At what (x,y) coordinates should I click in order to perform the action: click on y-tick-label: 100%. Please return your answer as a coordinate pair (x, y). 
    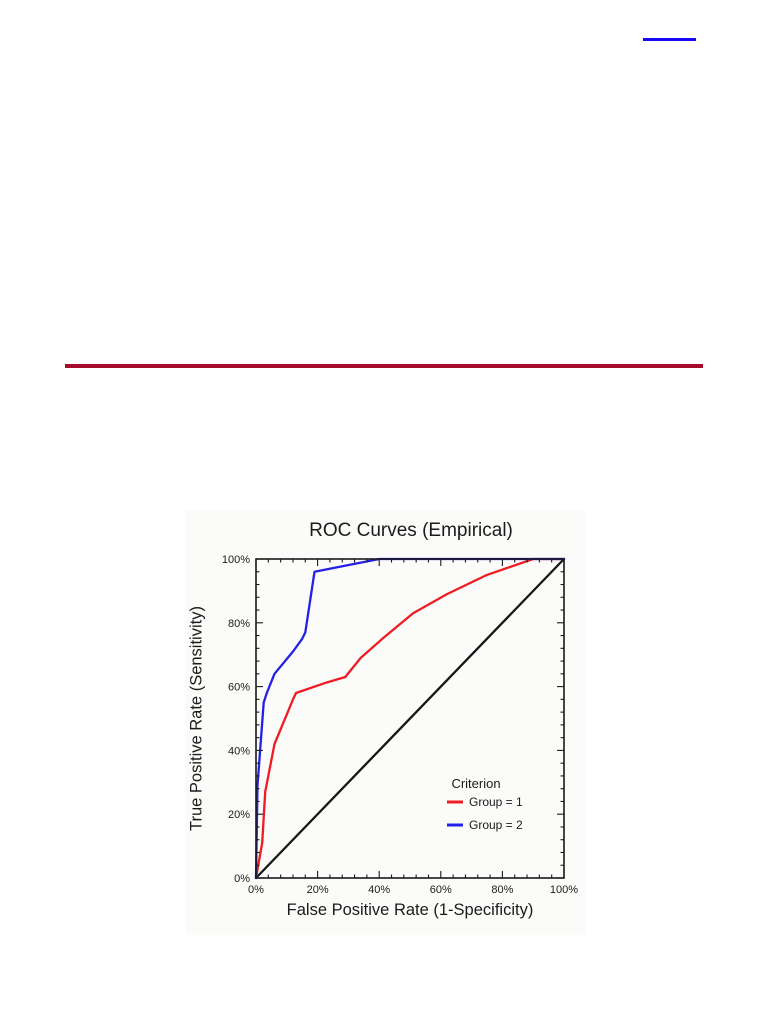
    Looking at the image, I should click on (236, 560).